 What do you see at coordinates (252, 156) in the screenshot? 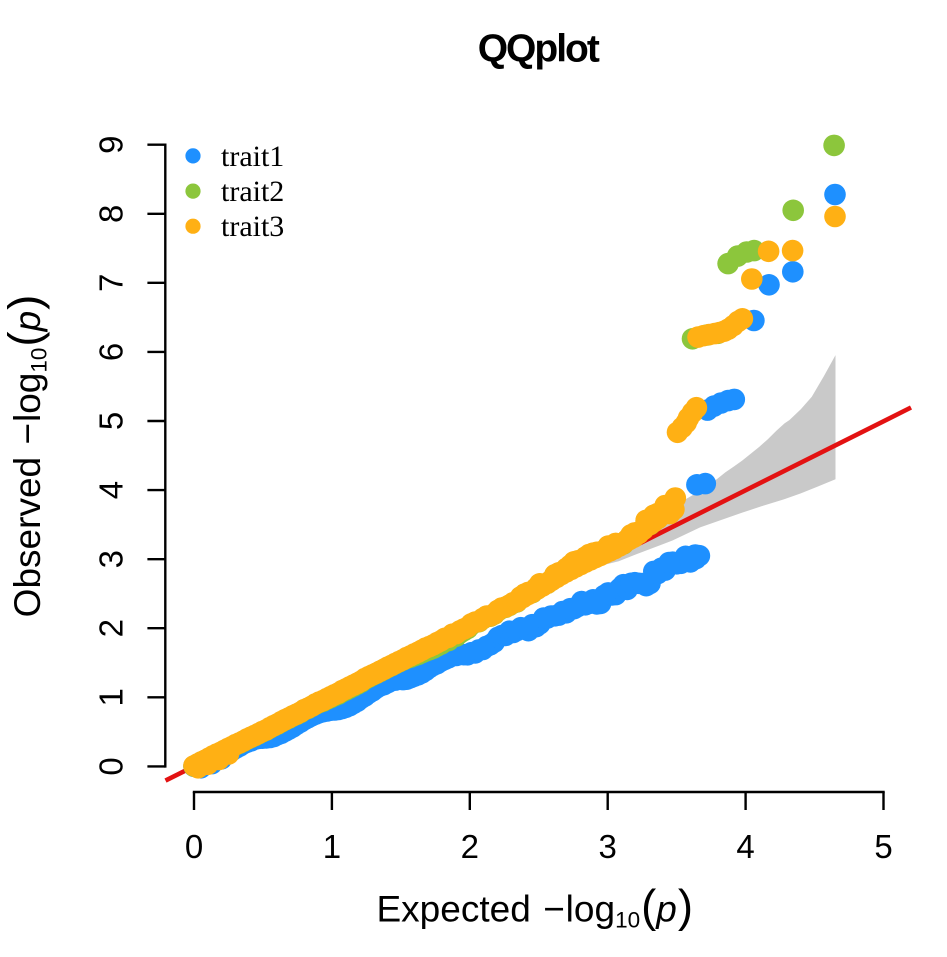
I see `svg-text: trait1` at bounding box center [252, 156].